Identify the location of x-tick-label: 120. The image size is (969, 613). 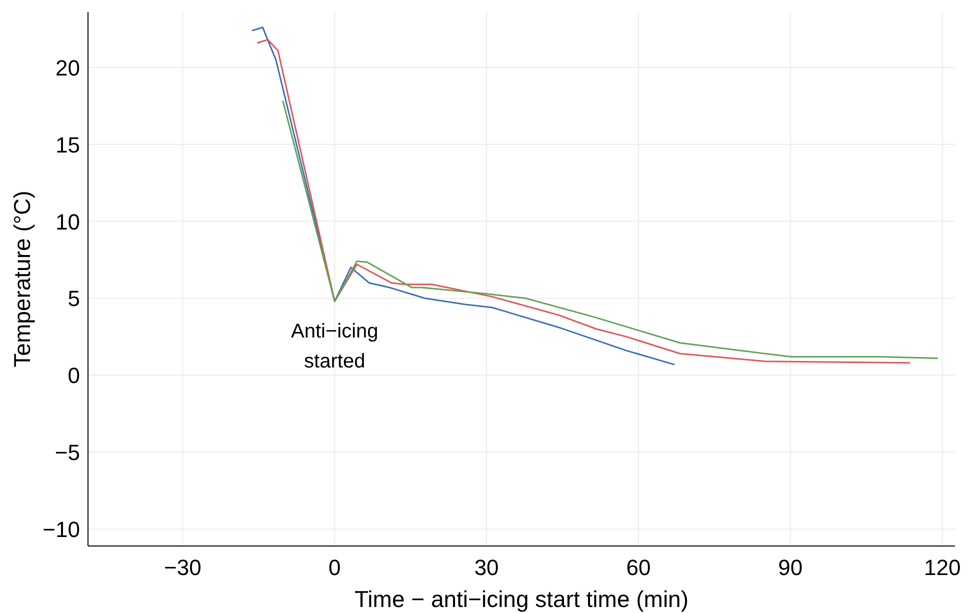
(942, 567).